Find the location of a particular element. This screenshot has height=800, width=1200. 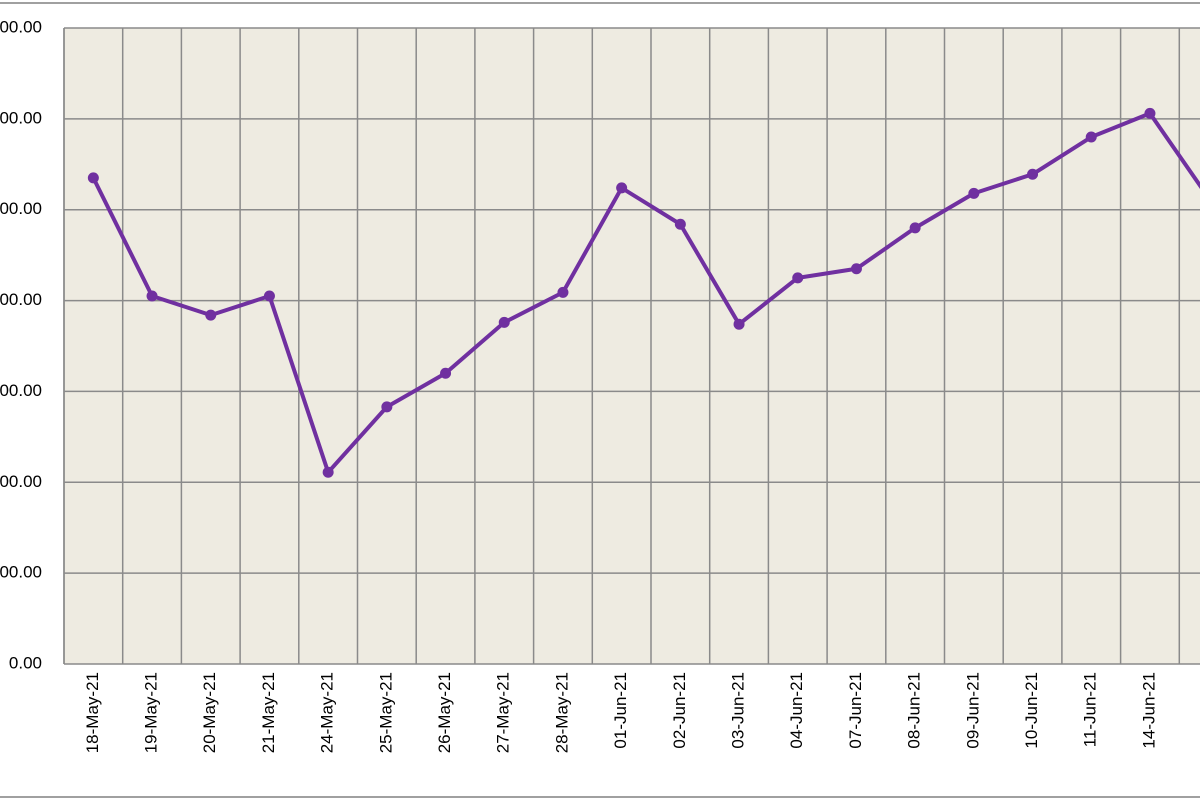

x-tick-label: 19-May-21 is located at coordinates (151, 712).